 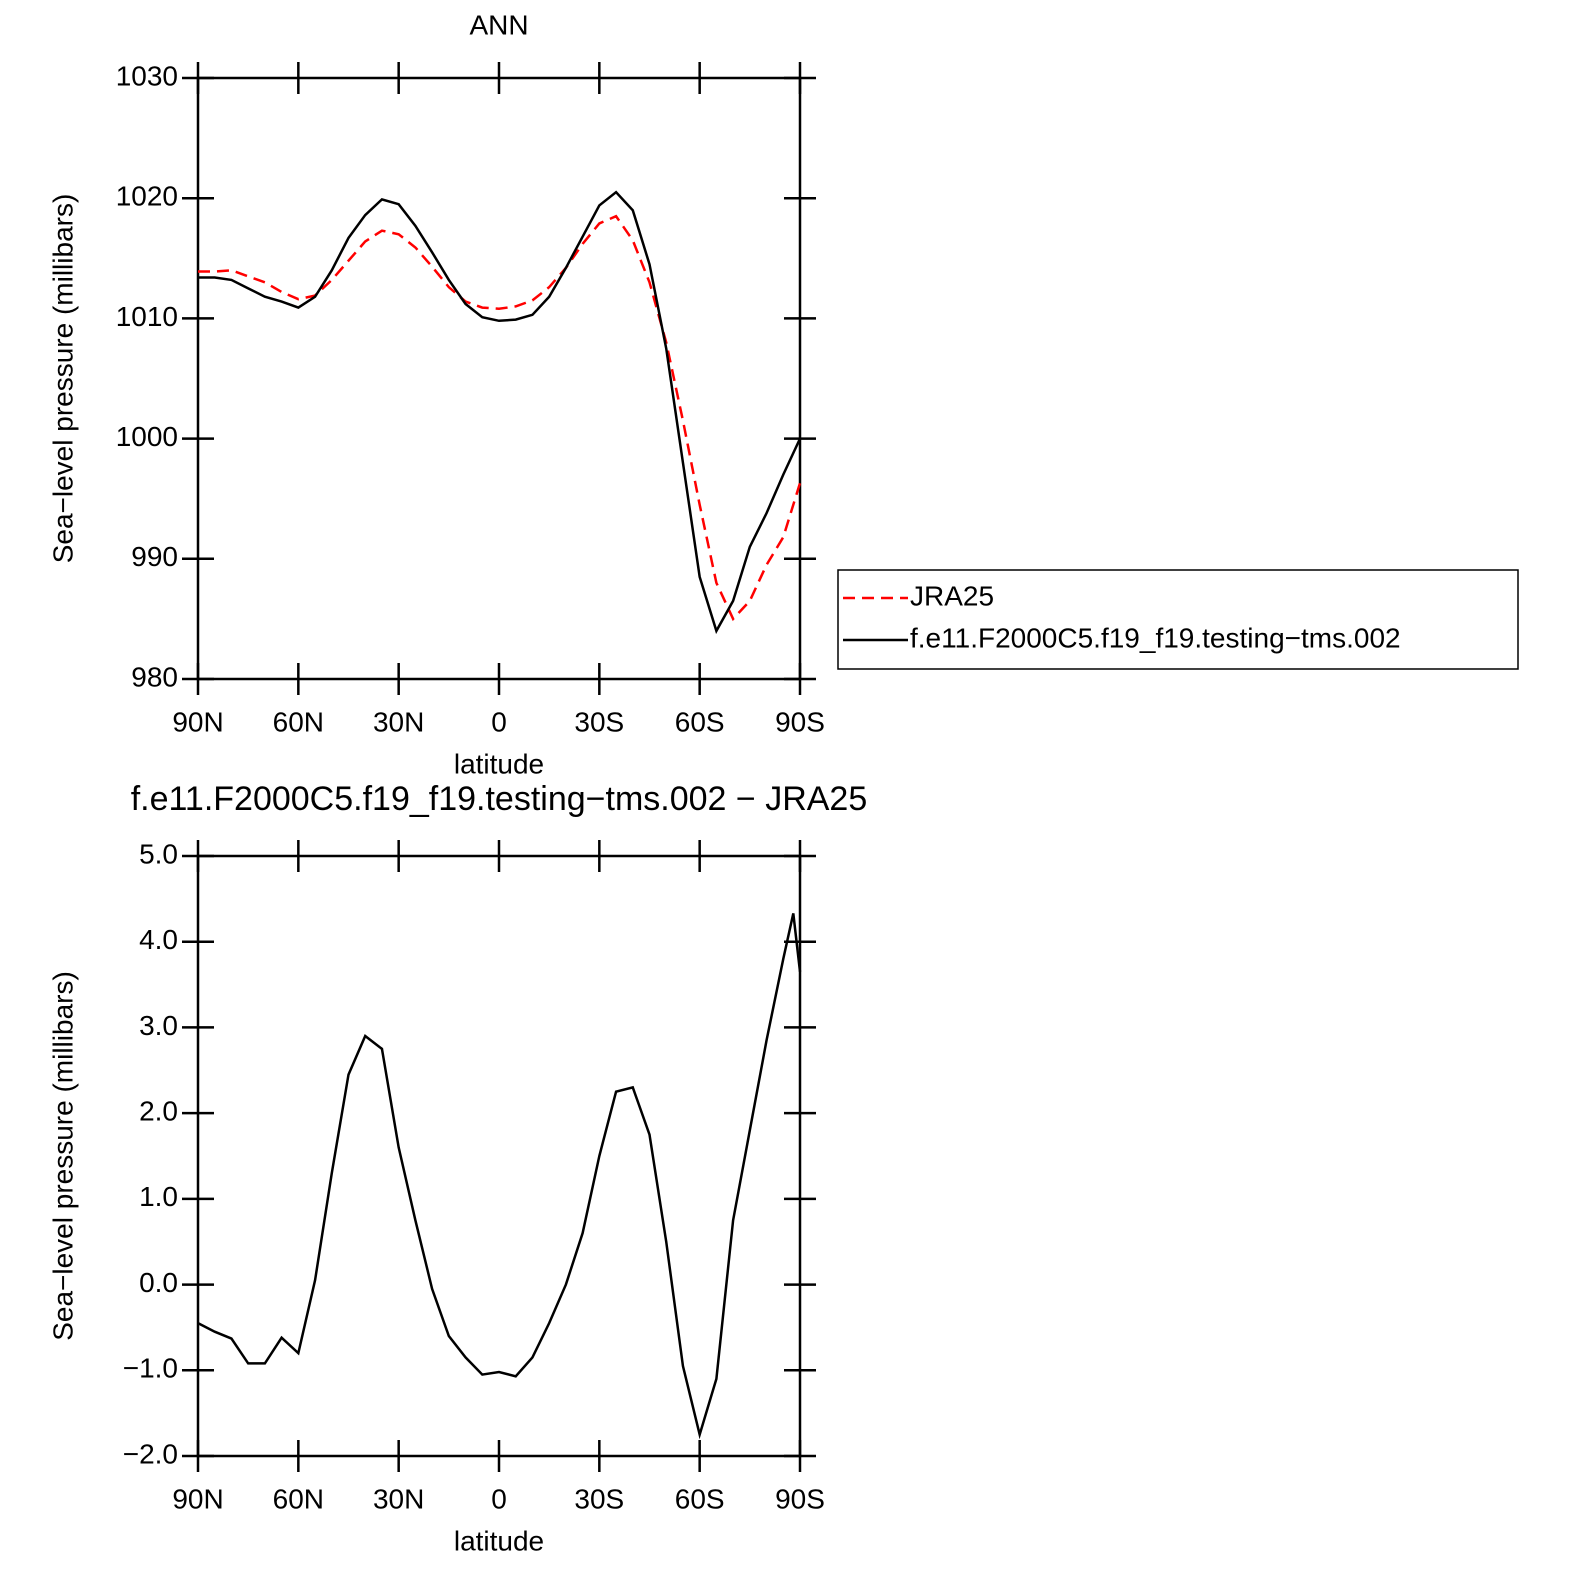 I want to click on y-tick-label: 4.0, so click(x=158, y=939).